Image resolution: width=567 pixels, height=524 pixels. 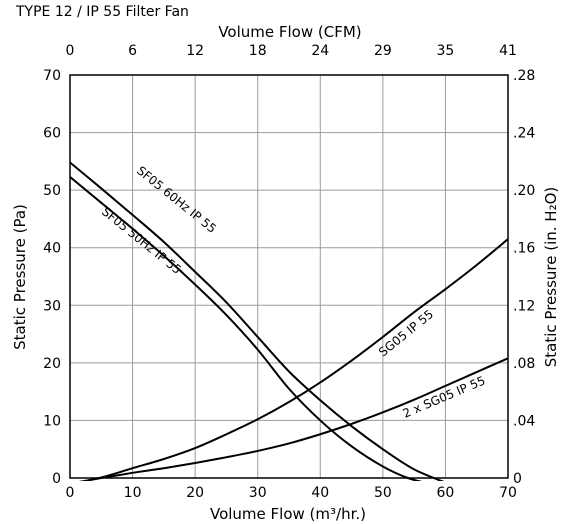 I want to click on y-right-tick-label: .04, so click(x=524, y=421).